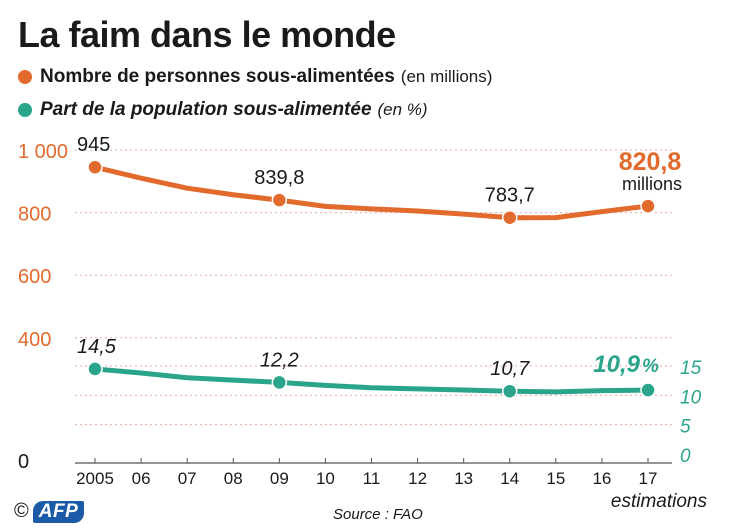 The image size is (729, 532). What do you see at coordinates (279, 360) in the screenshot?
I see `data-label: 12,2` at bounding box center [279, 360].